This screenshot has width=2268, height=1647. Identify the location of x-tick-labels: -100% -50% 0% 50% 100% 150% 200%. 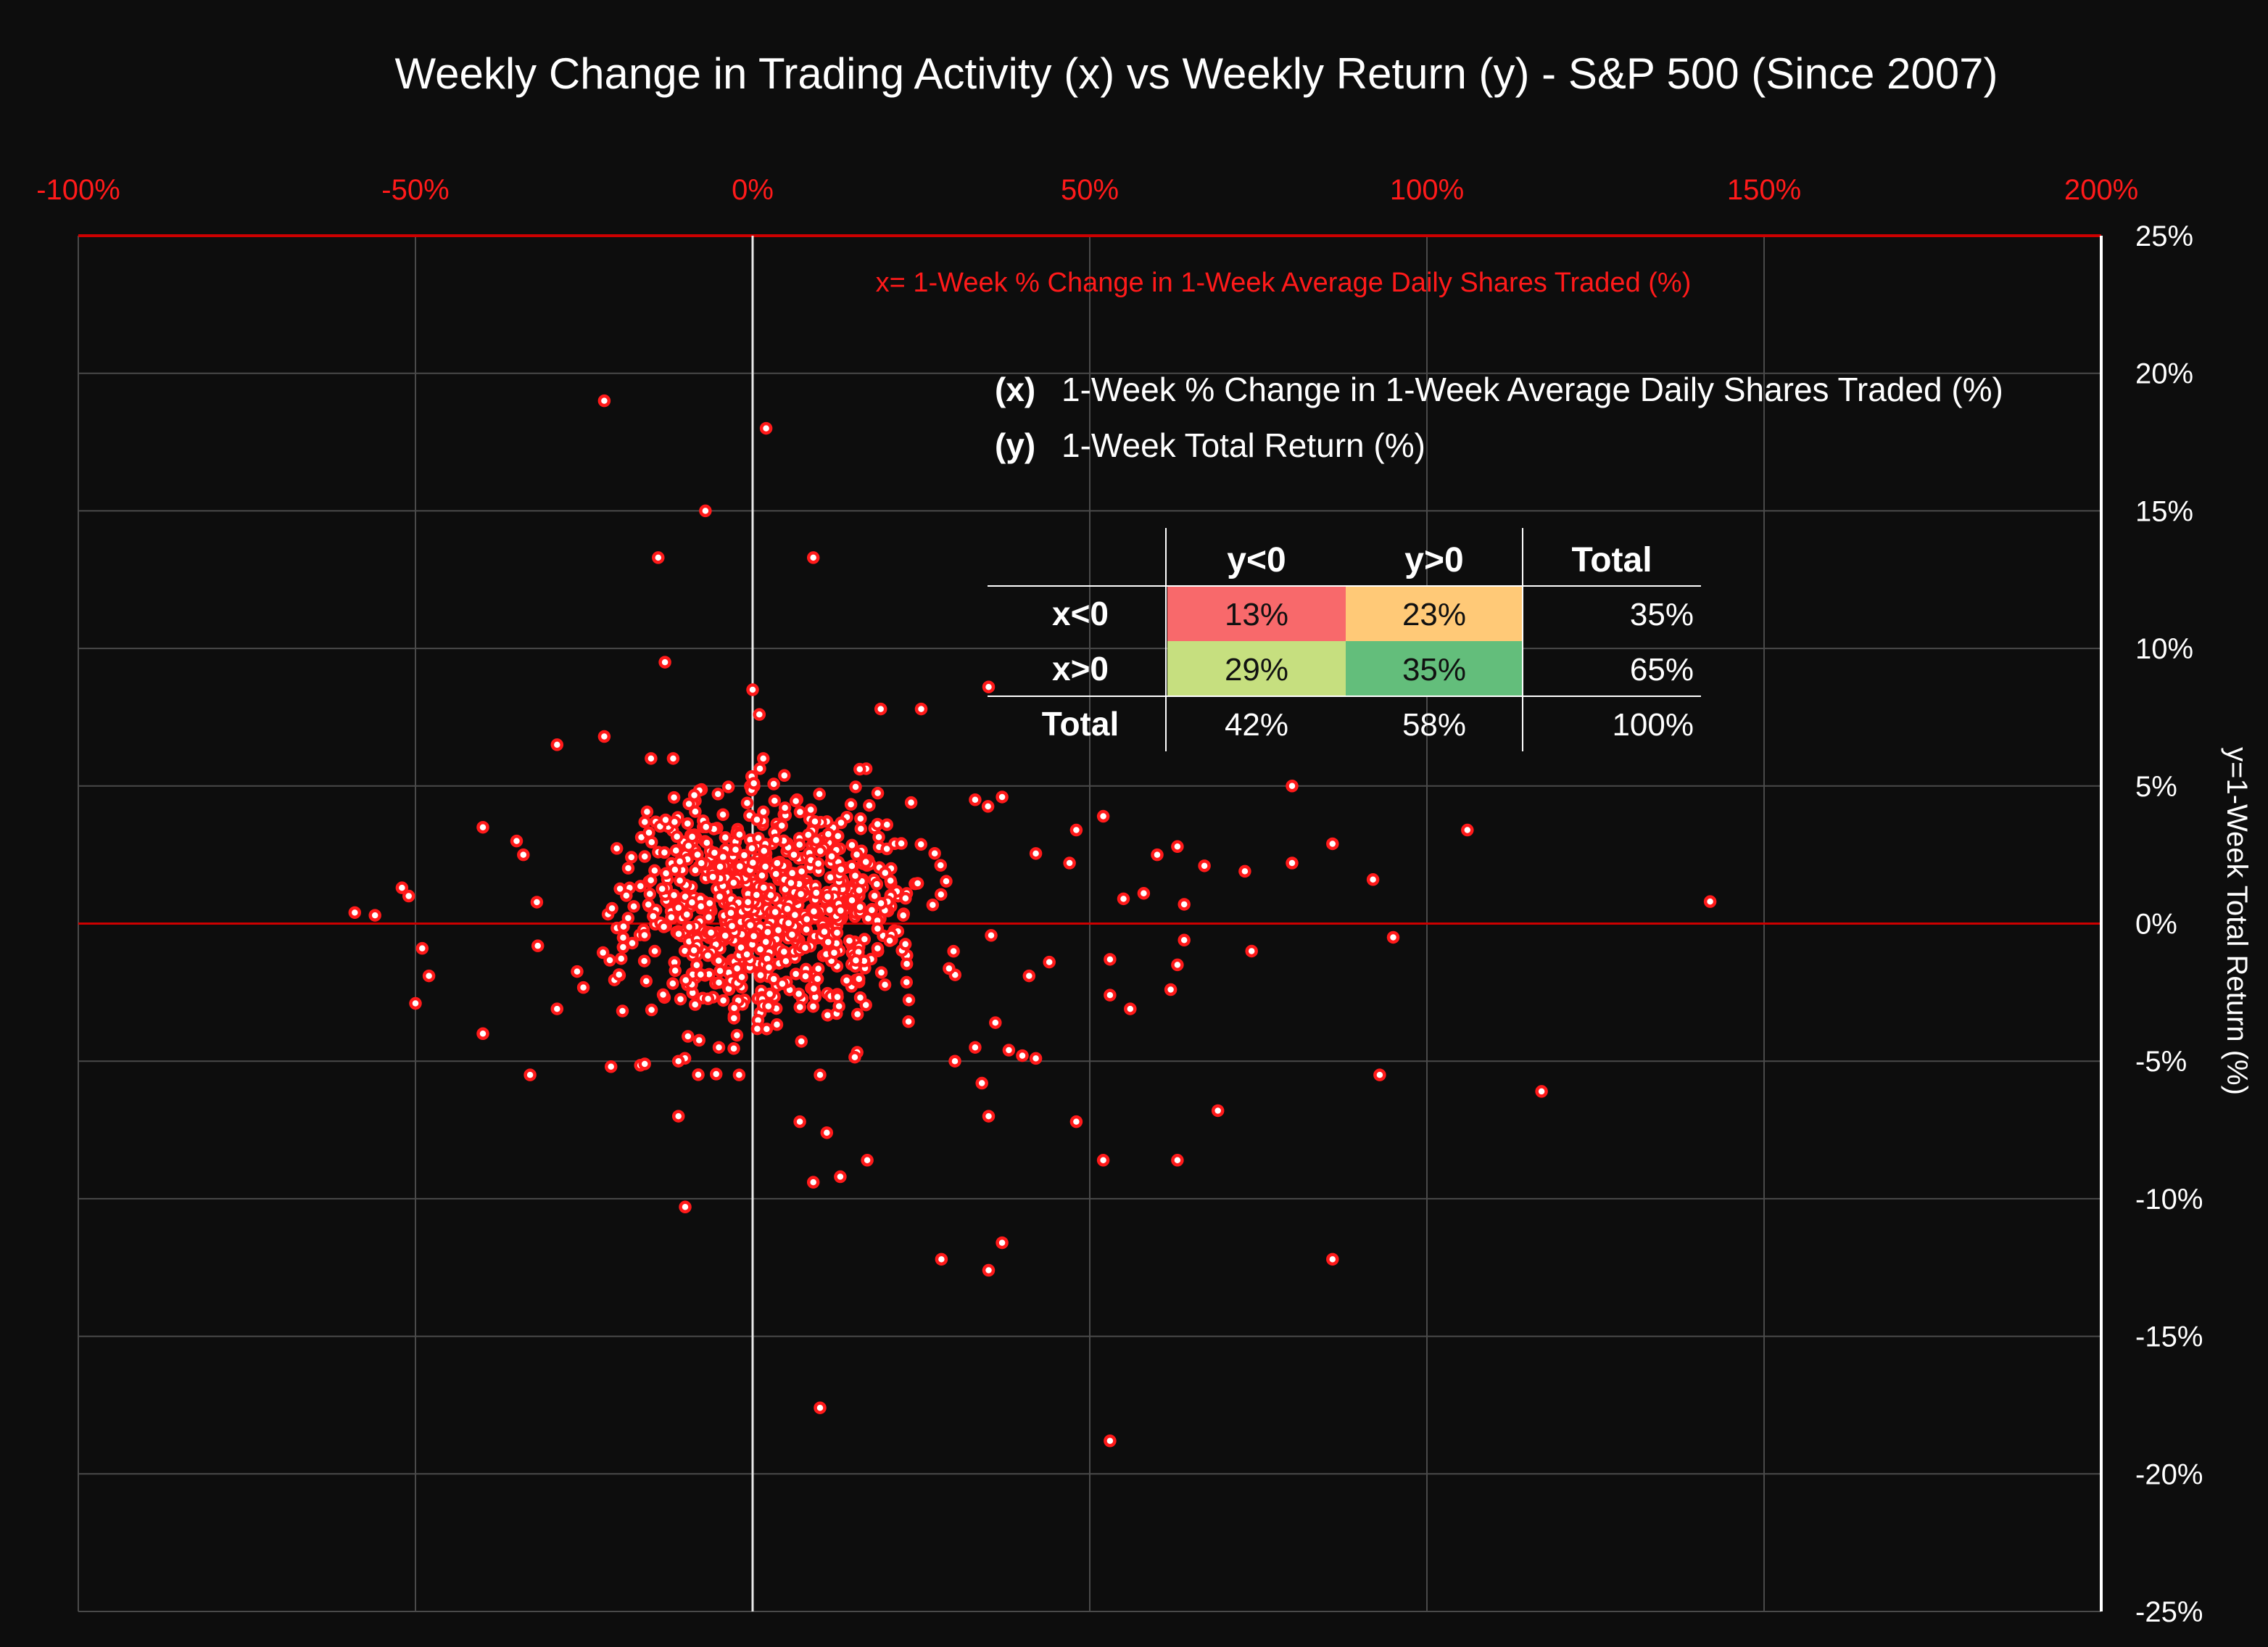
(1087, 190).